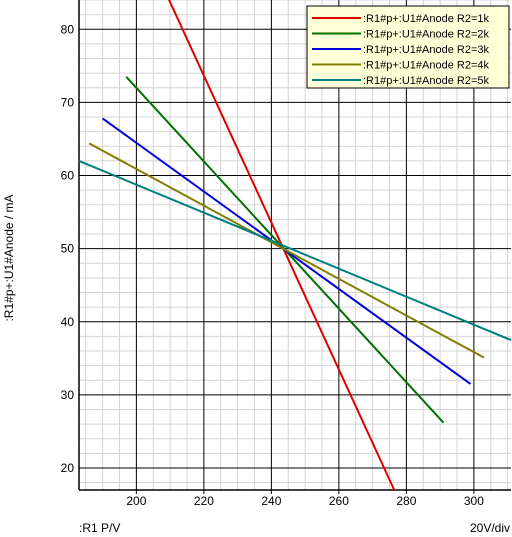 The height and width of the screenshot is (537, 512). I want to click on x-axis-title: :R1 P/V, so click(100, 528).